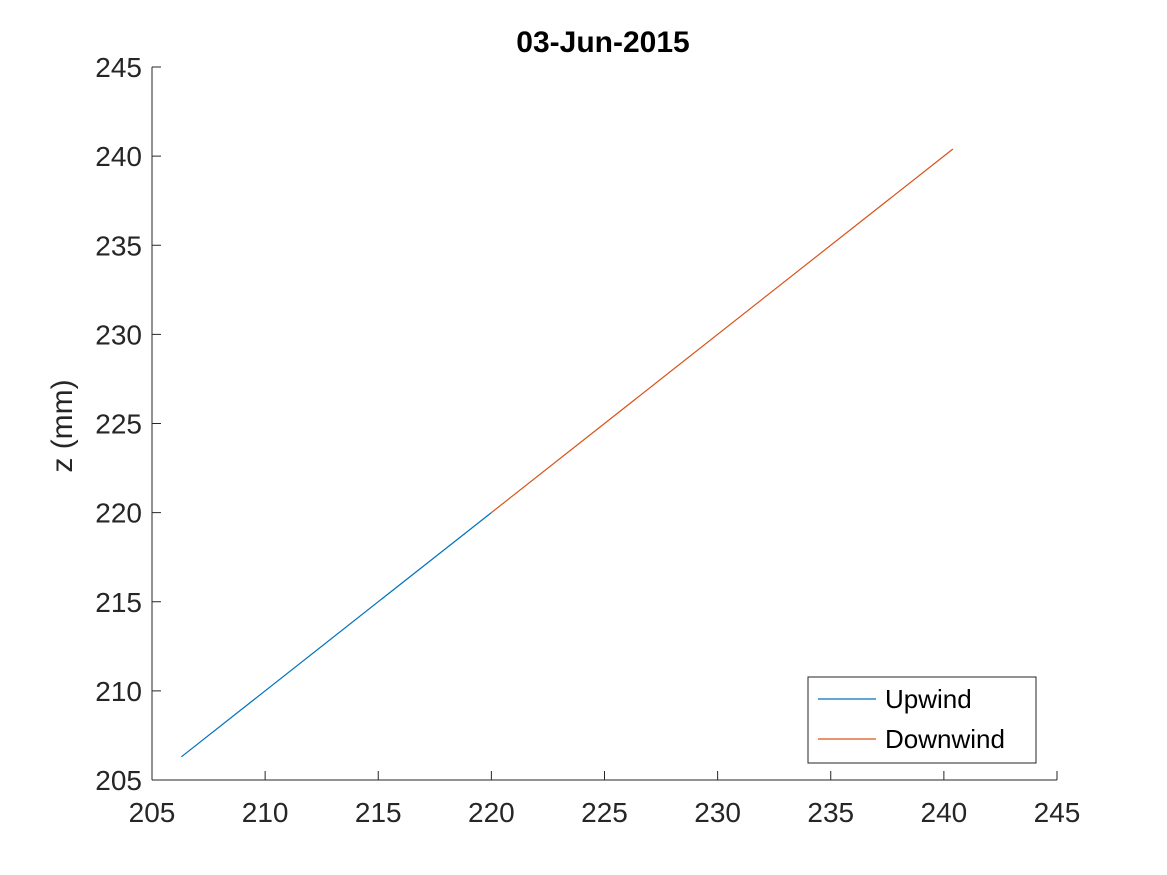  I want to click on legend-label: Downwind, so click(945, 739).